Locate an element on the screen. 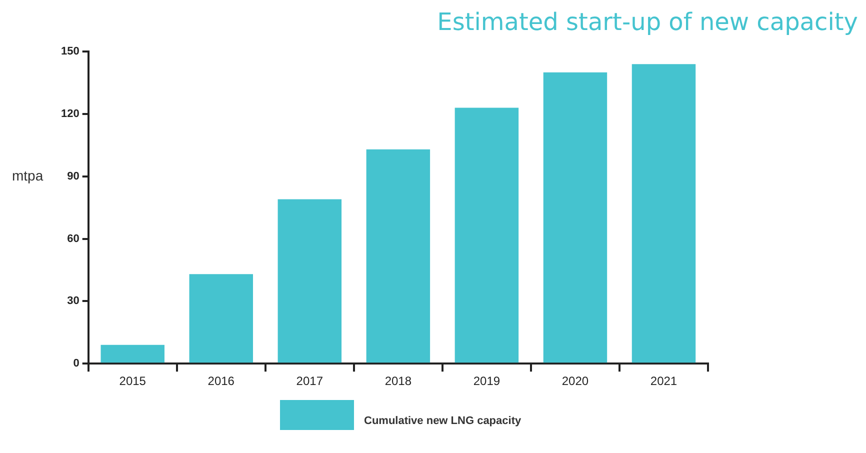 The height and width of the screenshot is (453, 866). y-tick-label: 60 is located at coordinates (73, 238).